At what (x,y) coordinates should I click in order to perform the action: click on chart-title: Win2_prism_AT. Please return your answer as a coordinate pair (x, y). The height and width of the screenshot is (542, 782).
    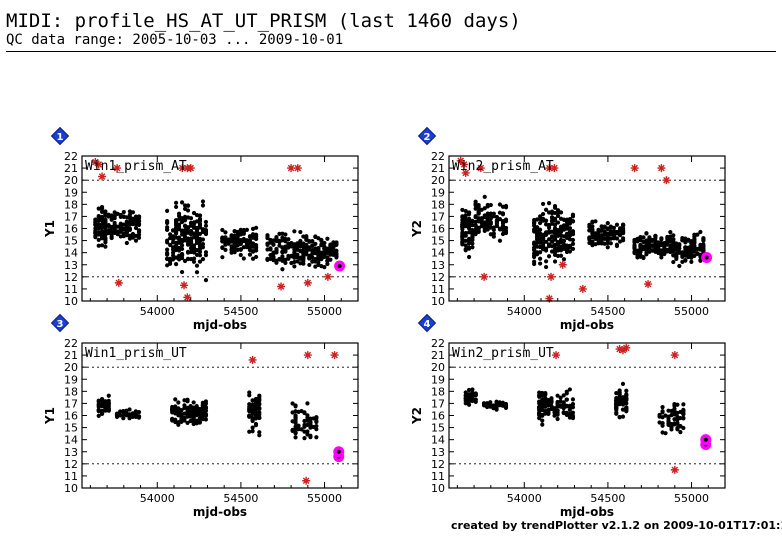
    Looking at the image, I should click on (503, 166).